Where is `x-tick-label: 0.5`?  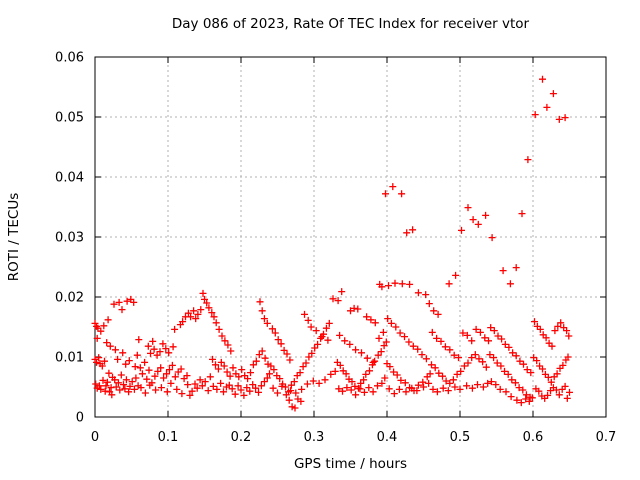
x-tick-label: 0.5 is located at coordinates (460, 437).